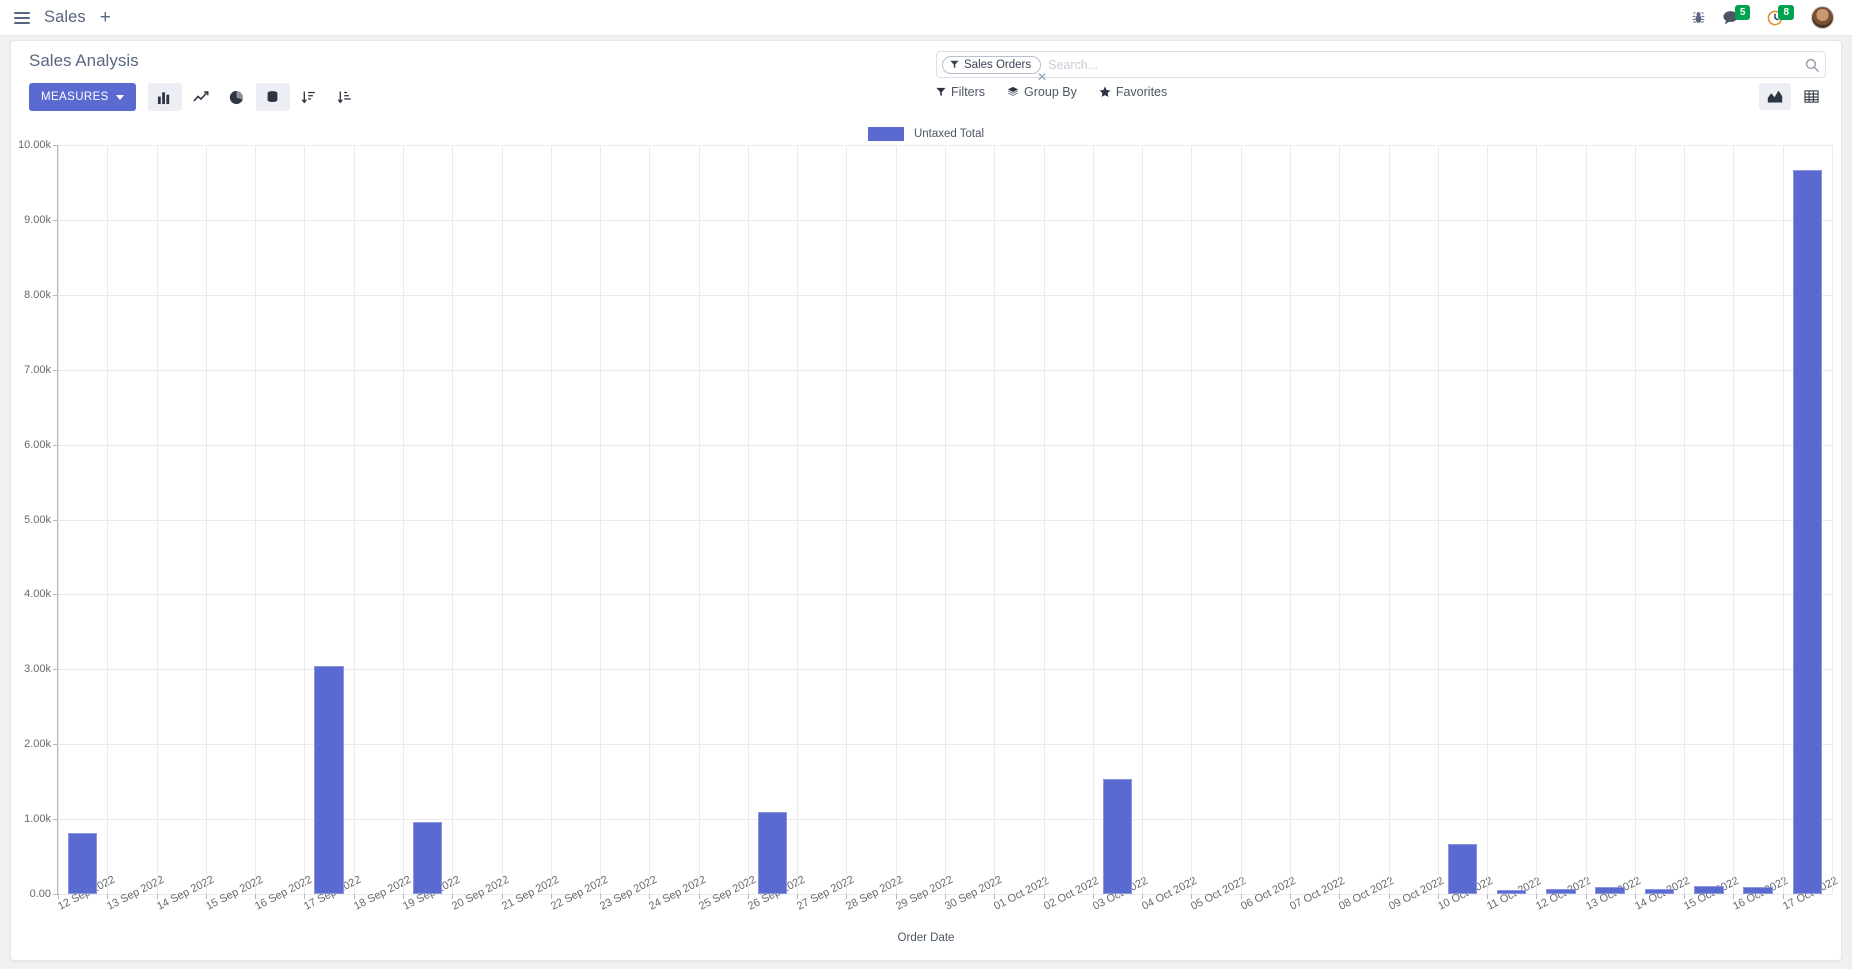 The height and width of the screenshot is (969, 1852). I want to click on pie-chart-icon, so click(237, 97).